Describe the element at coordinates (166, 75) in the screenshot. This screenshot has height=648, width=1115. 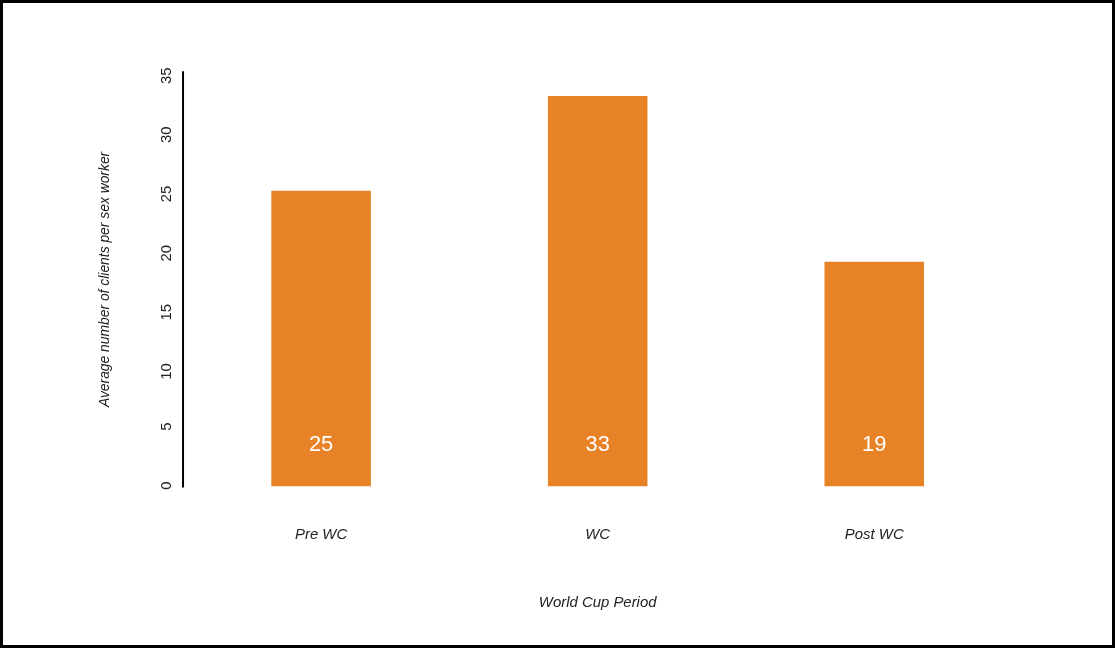
I see `y-tick-label: 35` at that location.